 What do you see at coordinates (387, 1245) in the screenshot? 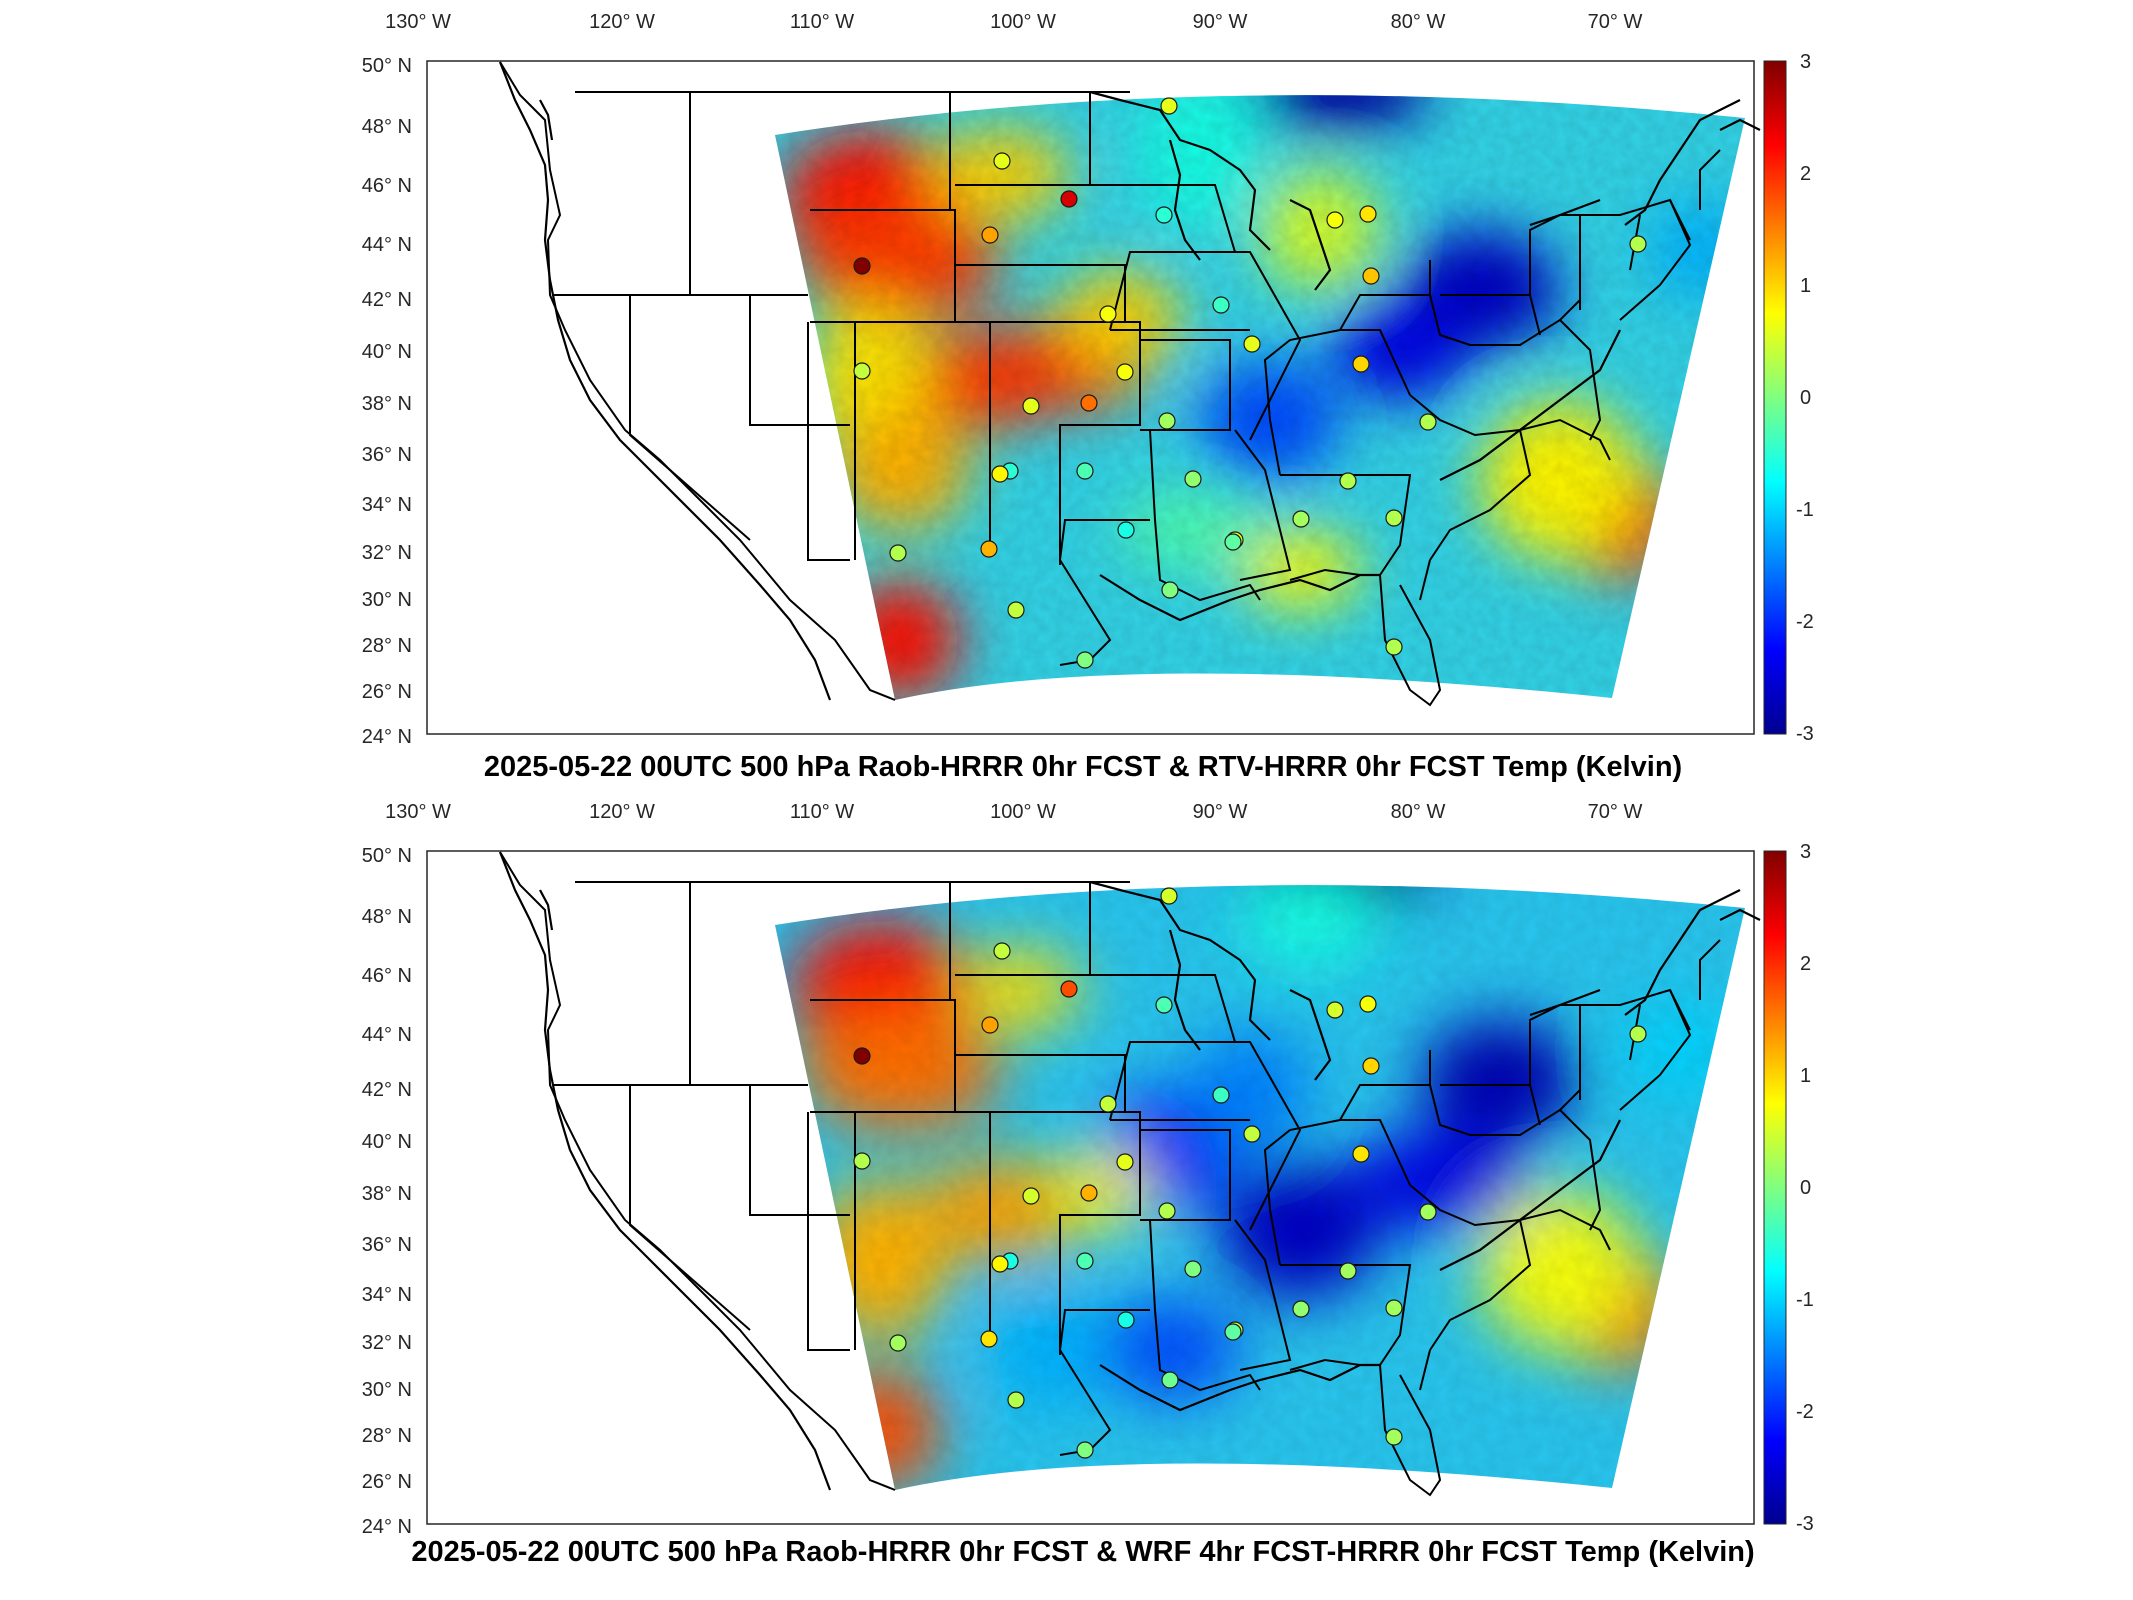
I see `lat-label: 36° N` at bounding box center [387, 1245].